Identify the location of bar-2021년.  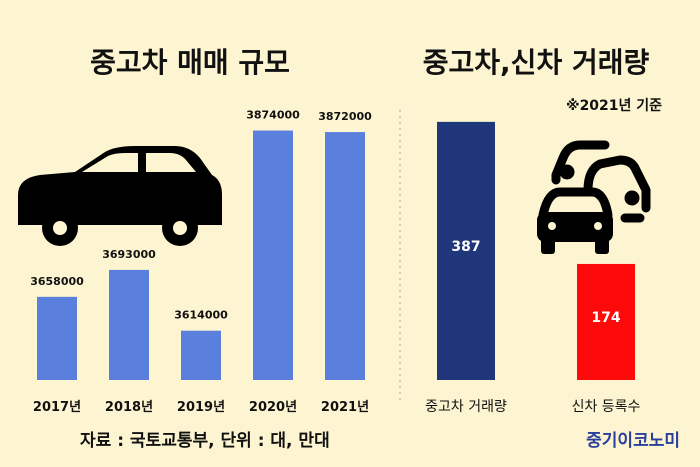
(345, 256).